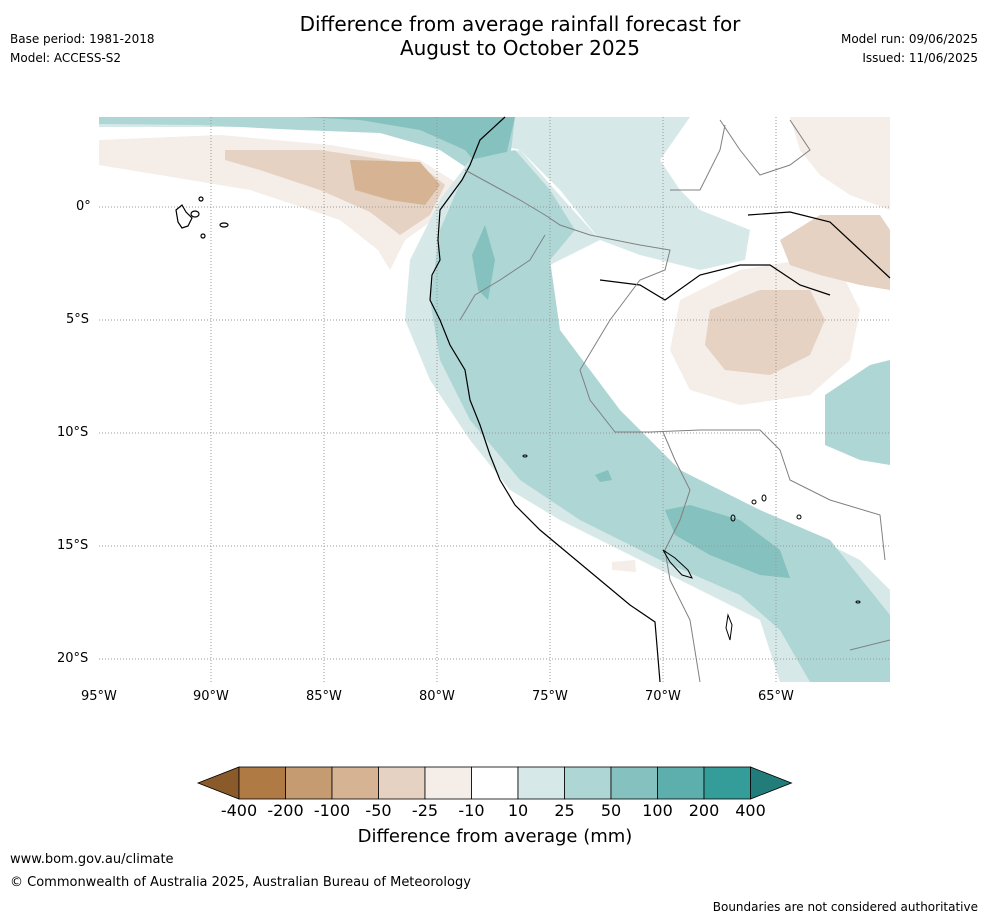 The width and height of the screenshot is (988, 919). What do you see at coordinates (66, 58) in the screenshot?
I see `model-label: Model: ACCESS-S2` at bounding box center [66, 58].